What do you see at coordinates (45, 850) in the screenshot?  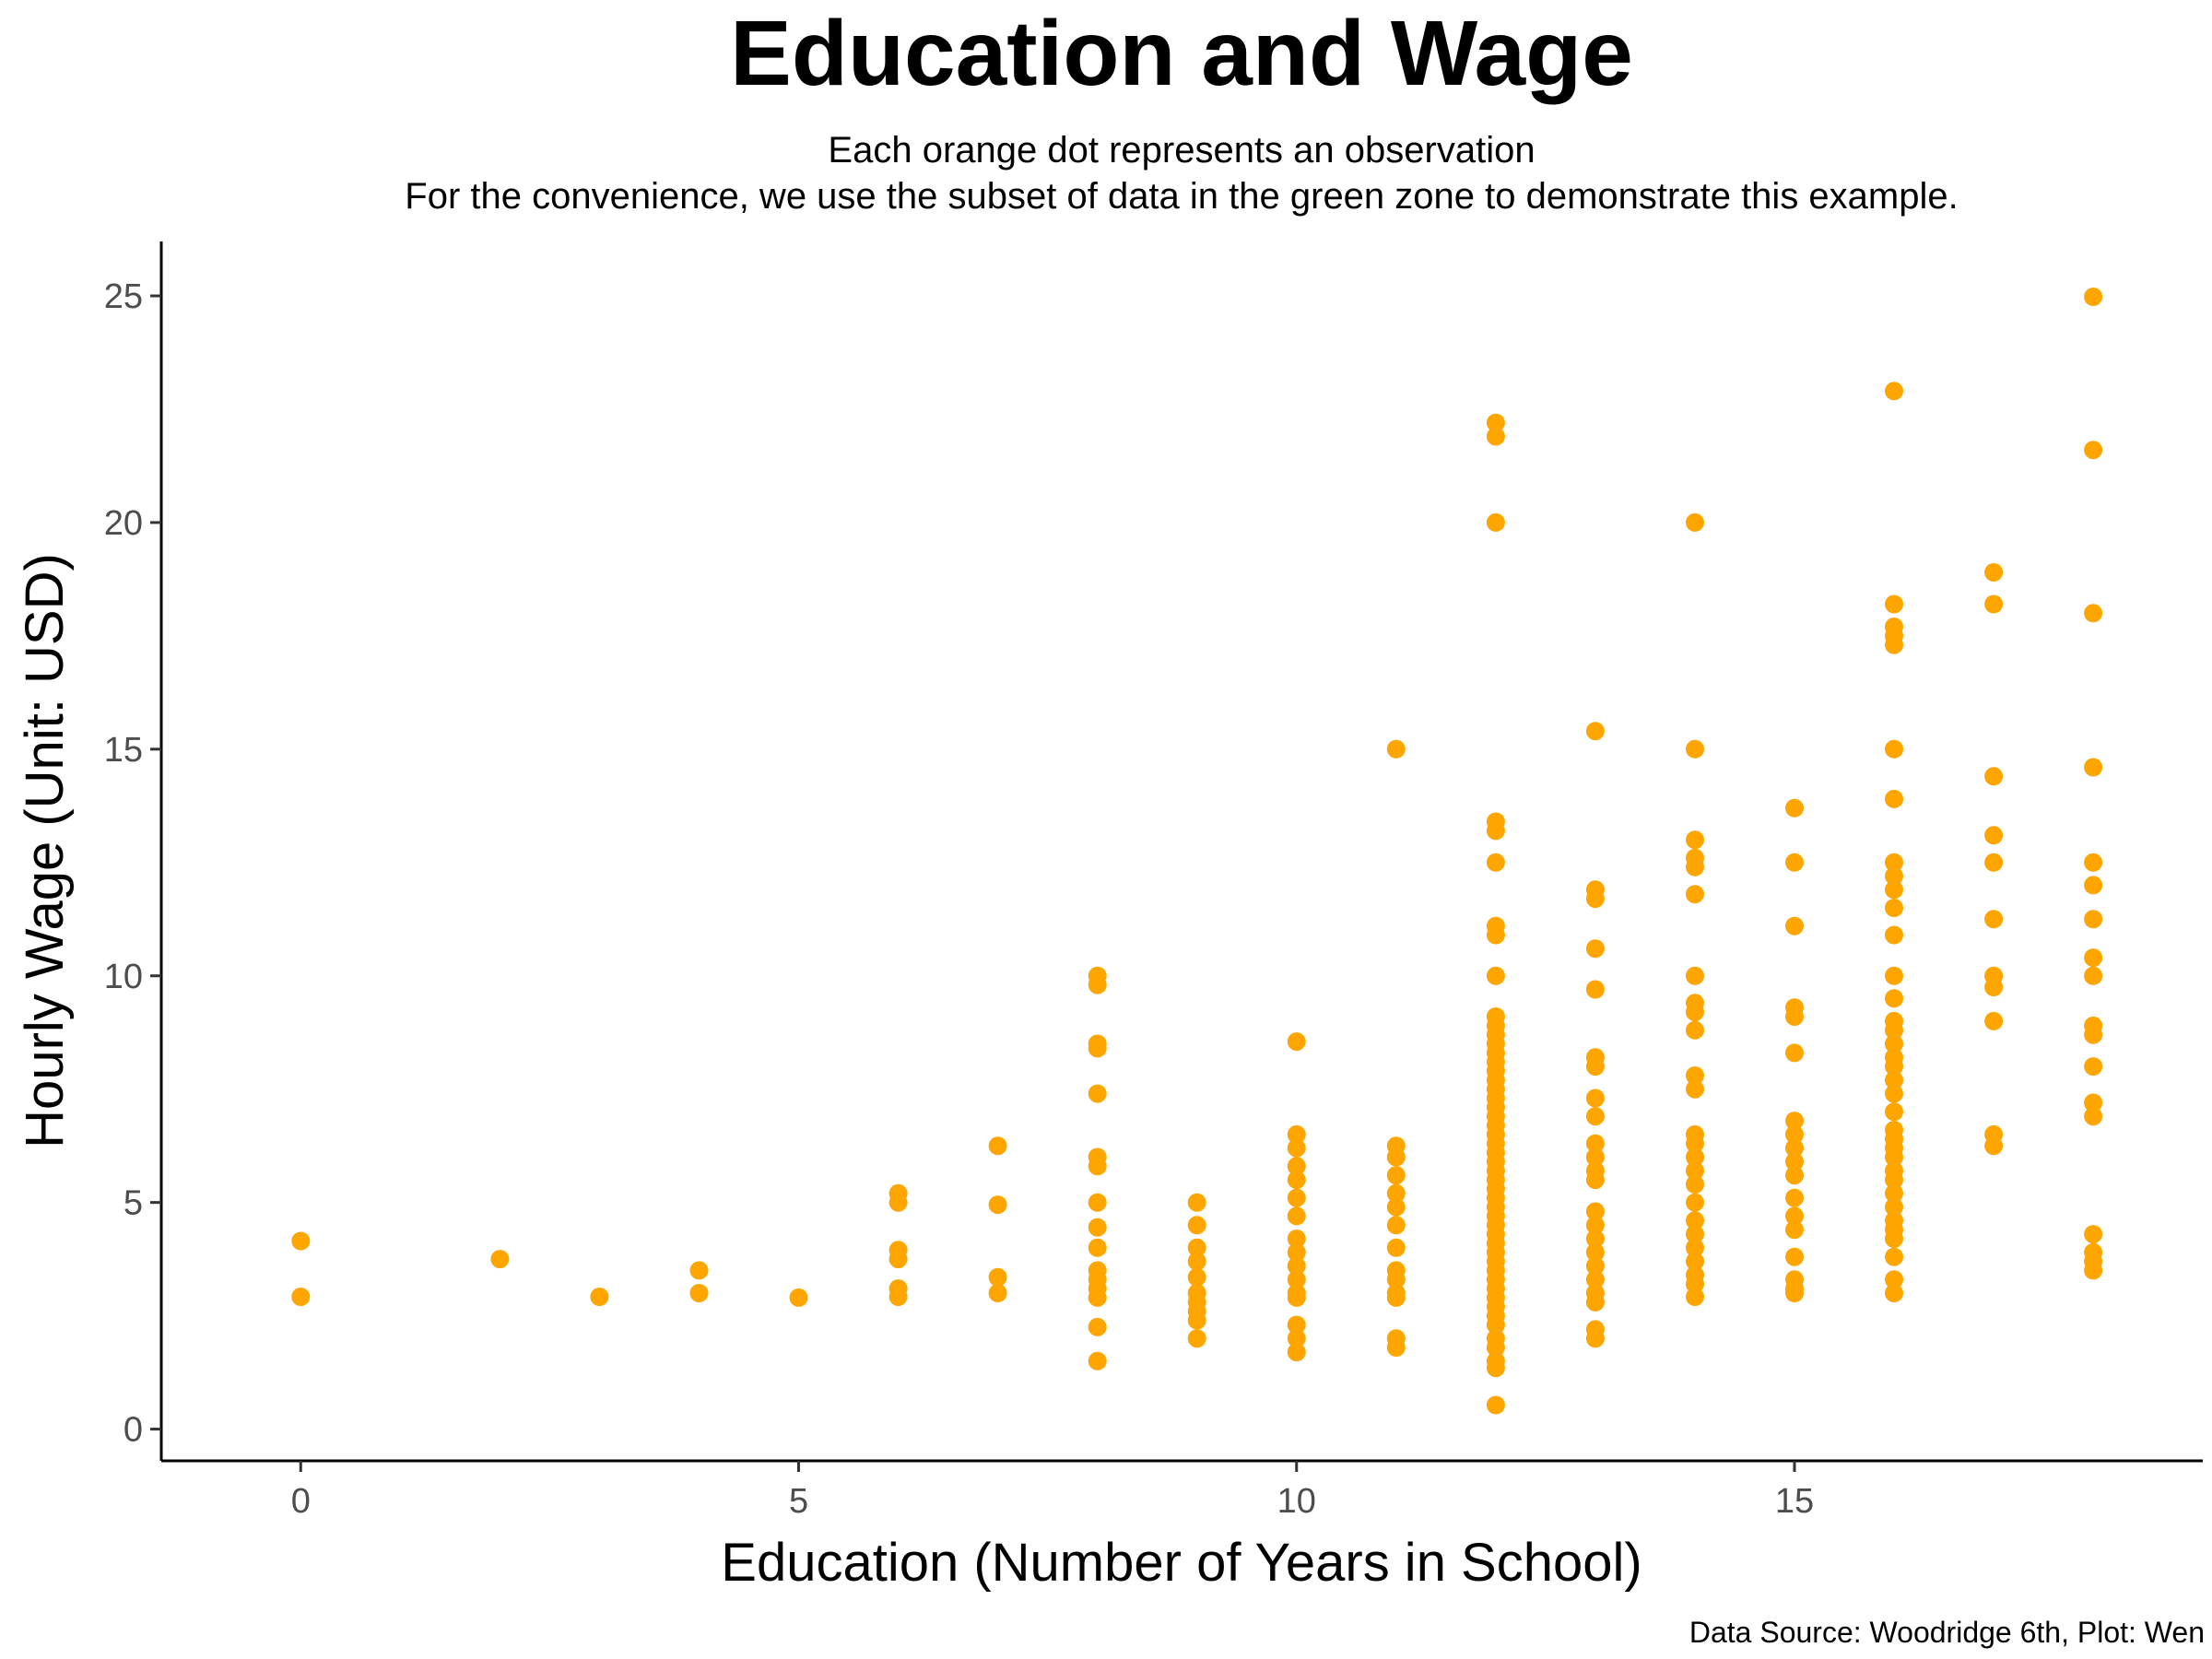 I see `y-axis-title: Hourly Wage (Unit: USD)` at bounding box center [45, 850].